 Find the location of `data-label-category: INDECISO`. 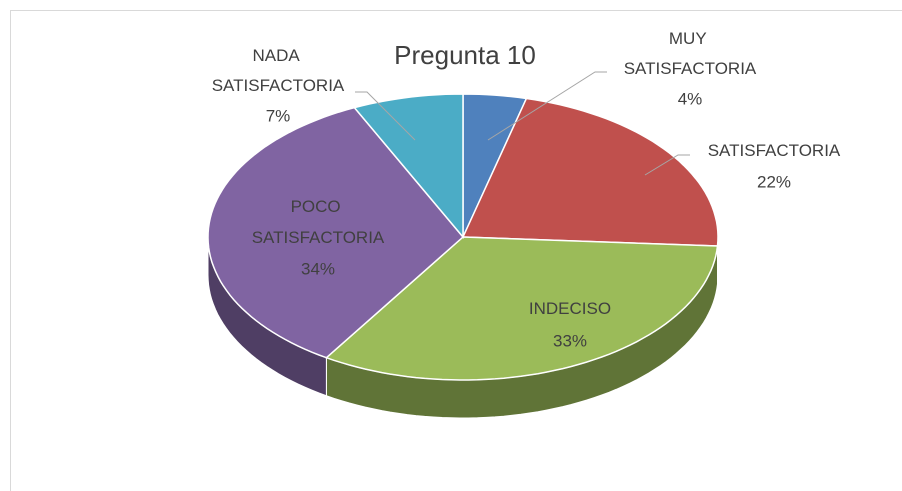

data-label-category: INDECISO is located at coordinates (570, 308).